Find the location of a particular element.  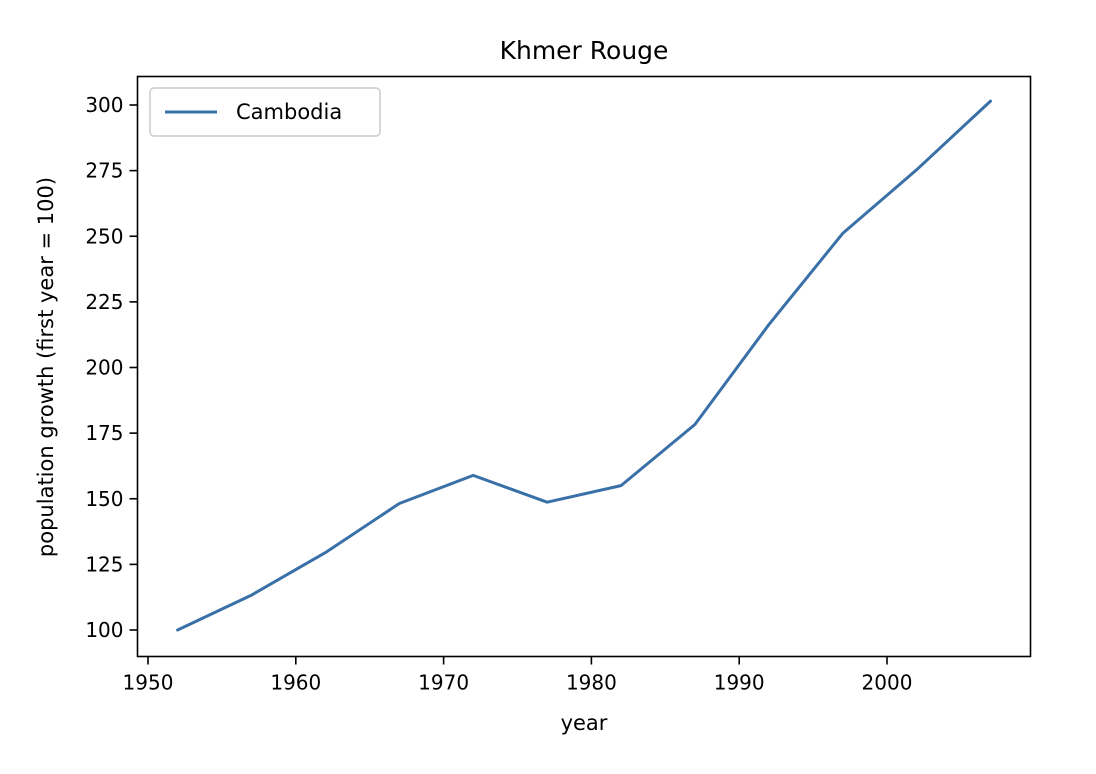

legend-box is located at coordinates (265, 112).